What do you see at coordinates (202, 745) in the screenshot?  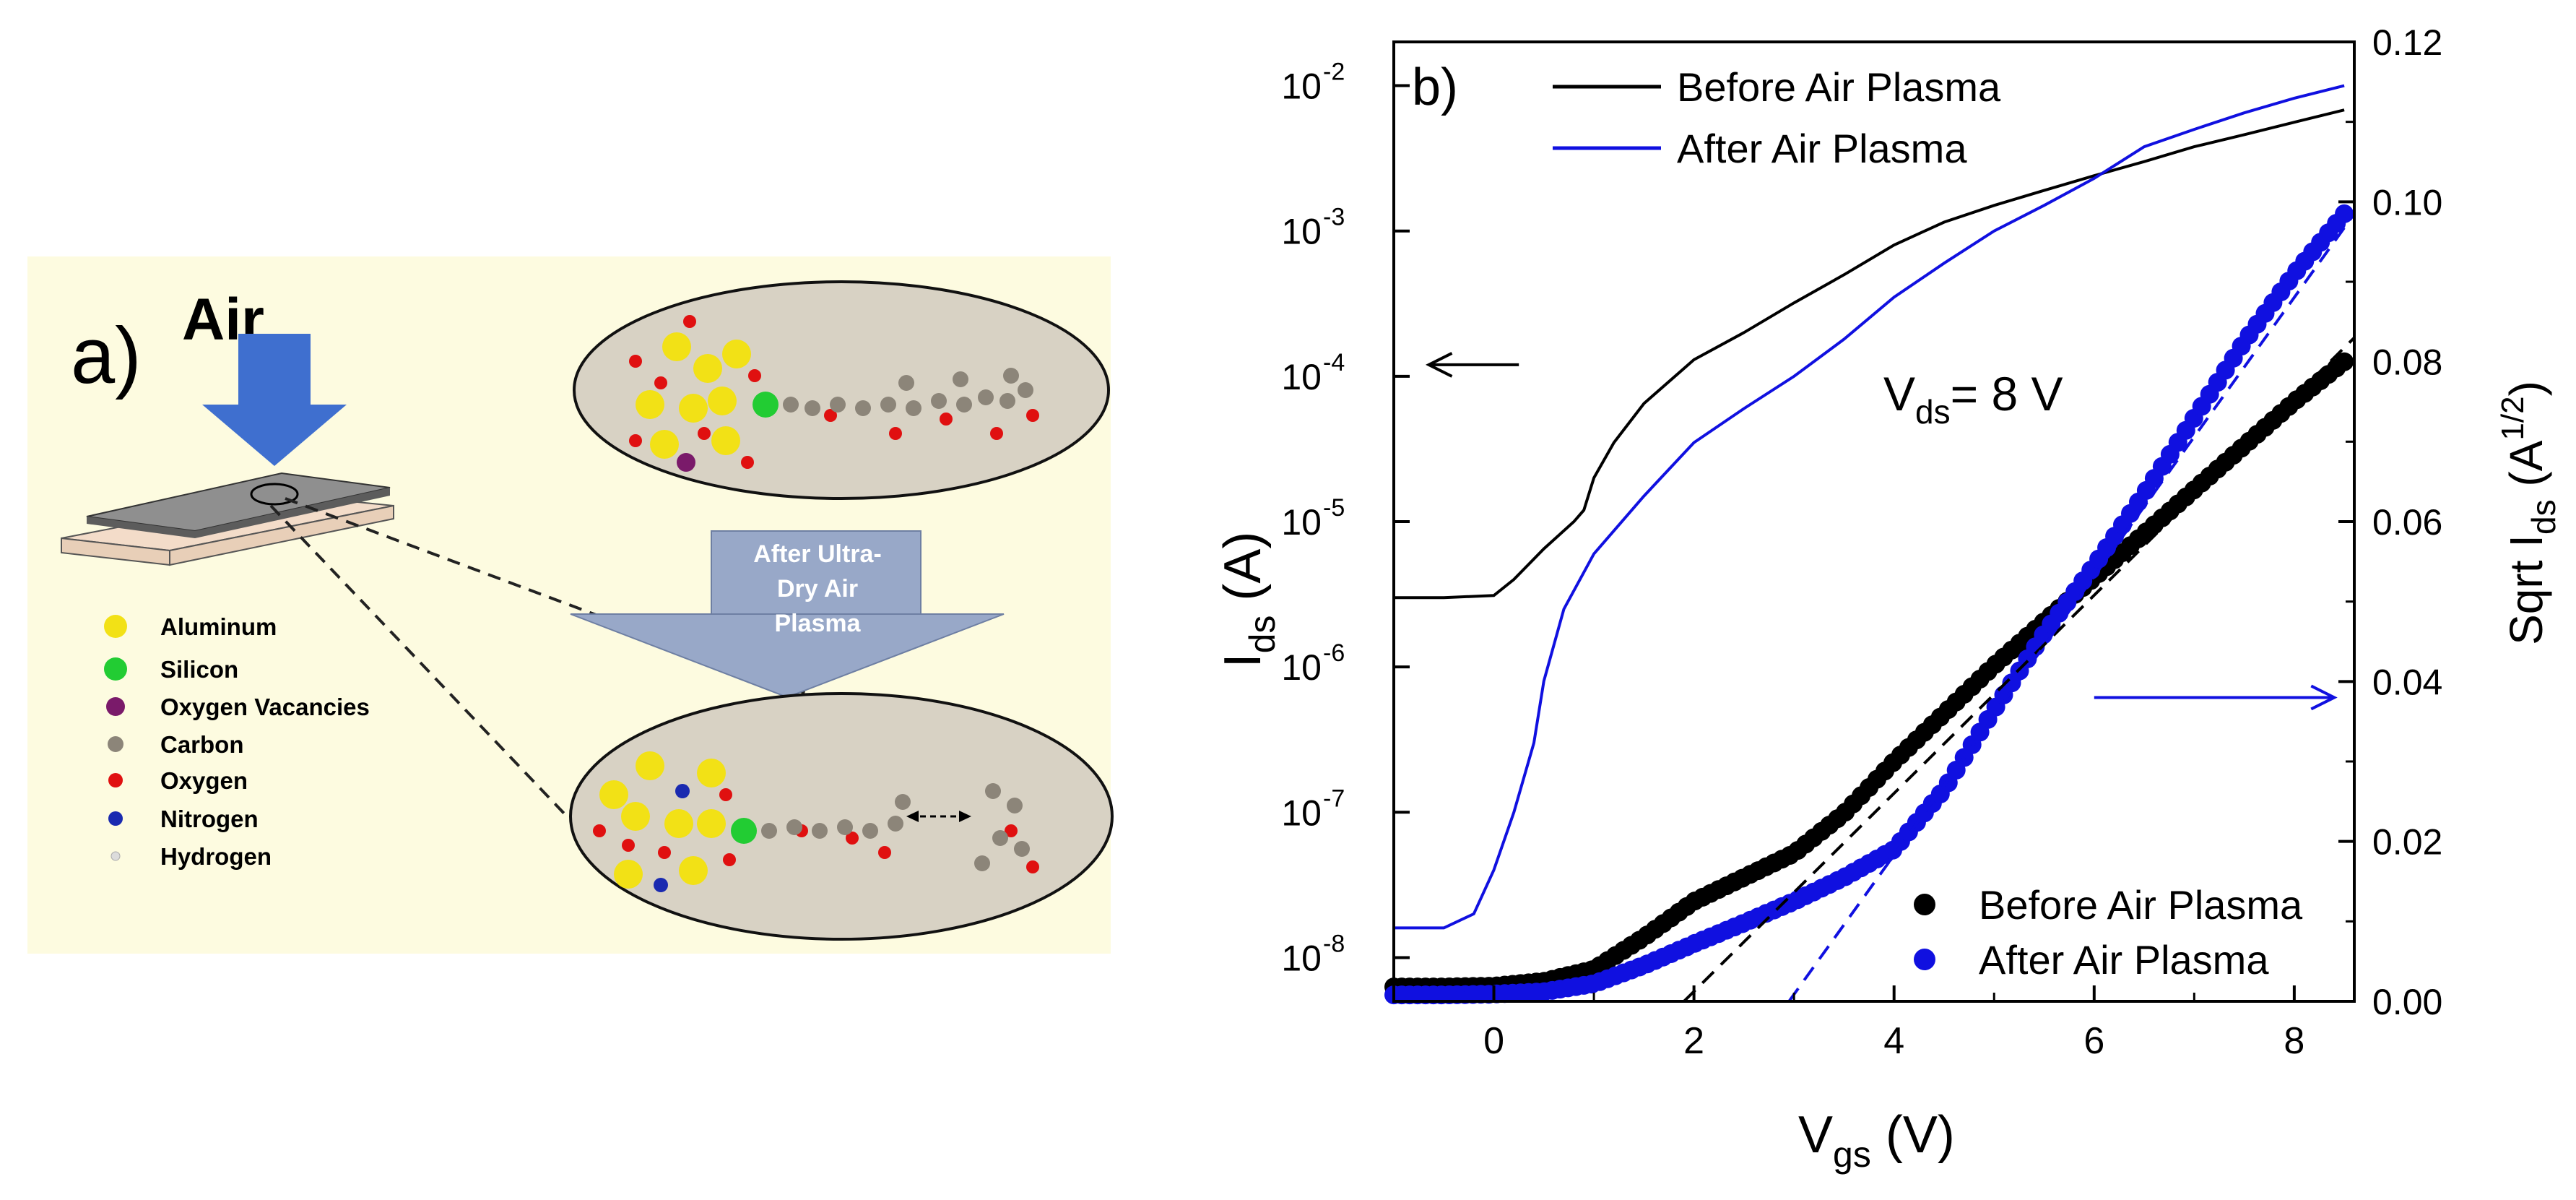 I see `legend-label-carbon: Carbon` at bounding box center [202, 745].